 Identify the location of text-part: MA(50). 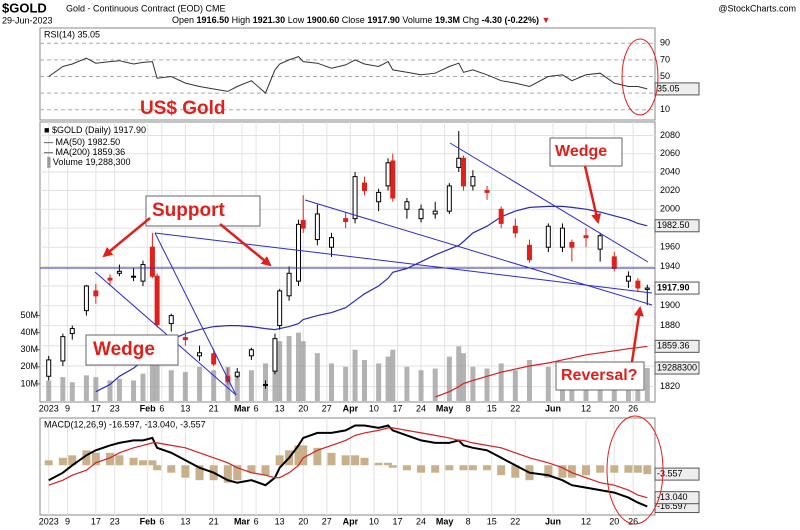
(71, 142).